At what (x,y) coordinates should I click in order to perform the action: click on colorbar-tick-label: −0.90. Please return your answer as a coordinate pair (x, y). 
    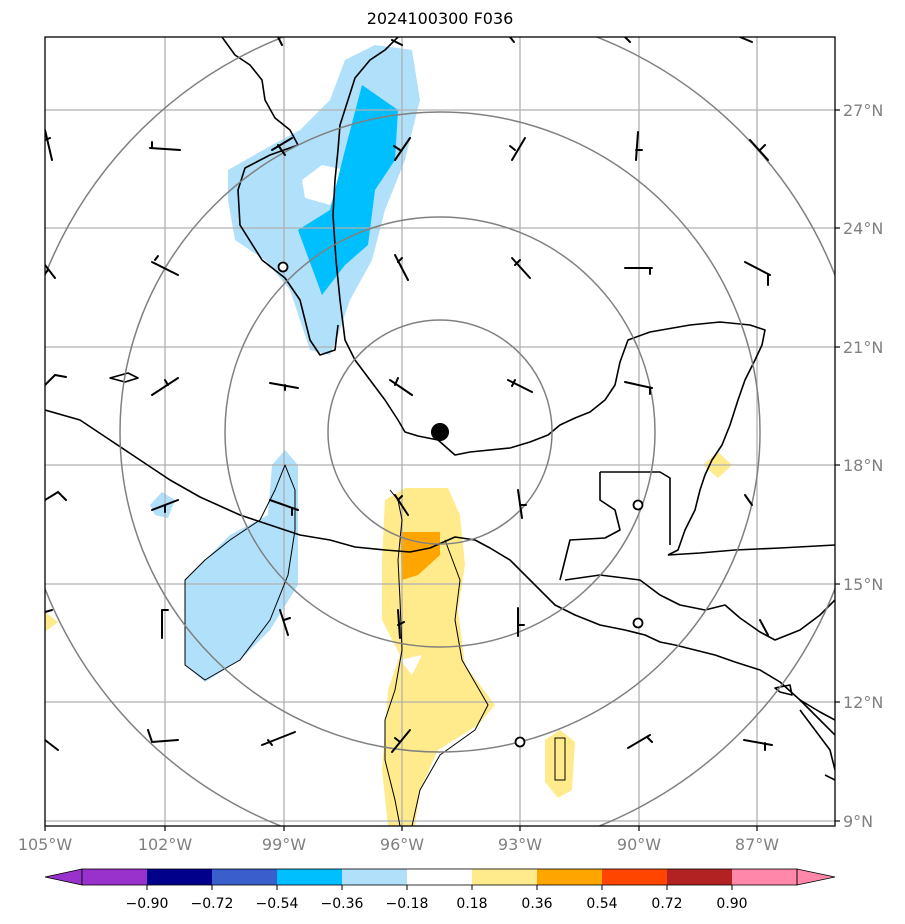
    Looking at the image, I should click on (147, 904).